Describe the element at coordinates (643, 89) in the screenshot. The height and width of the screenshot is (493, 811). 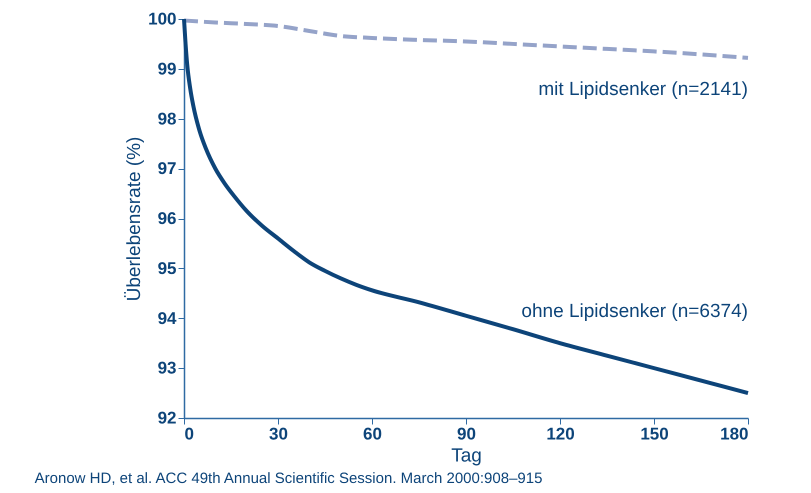
I see `series-label: mit Lipidsenker (n=2141)` at that location.